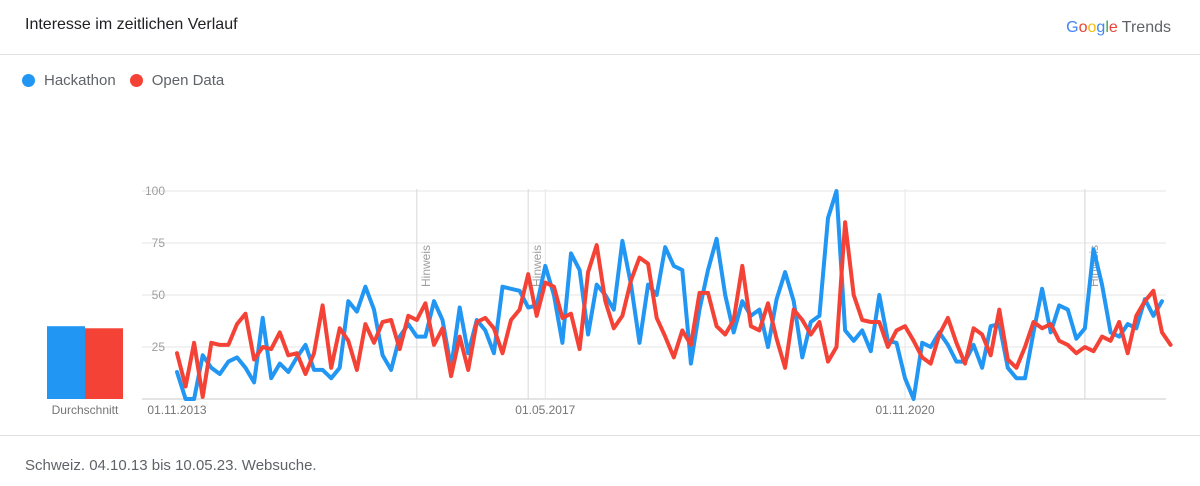  What do you see at coordinates (104, 363) in the screenshot?
I see `average-bar-open-data` at bounding box center [104, 363].